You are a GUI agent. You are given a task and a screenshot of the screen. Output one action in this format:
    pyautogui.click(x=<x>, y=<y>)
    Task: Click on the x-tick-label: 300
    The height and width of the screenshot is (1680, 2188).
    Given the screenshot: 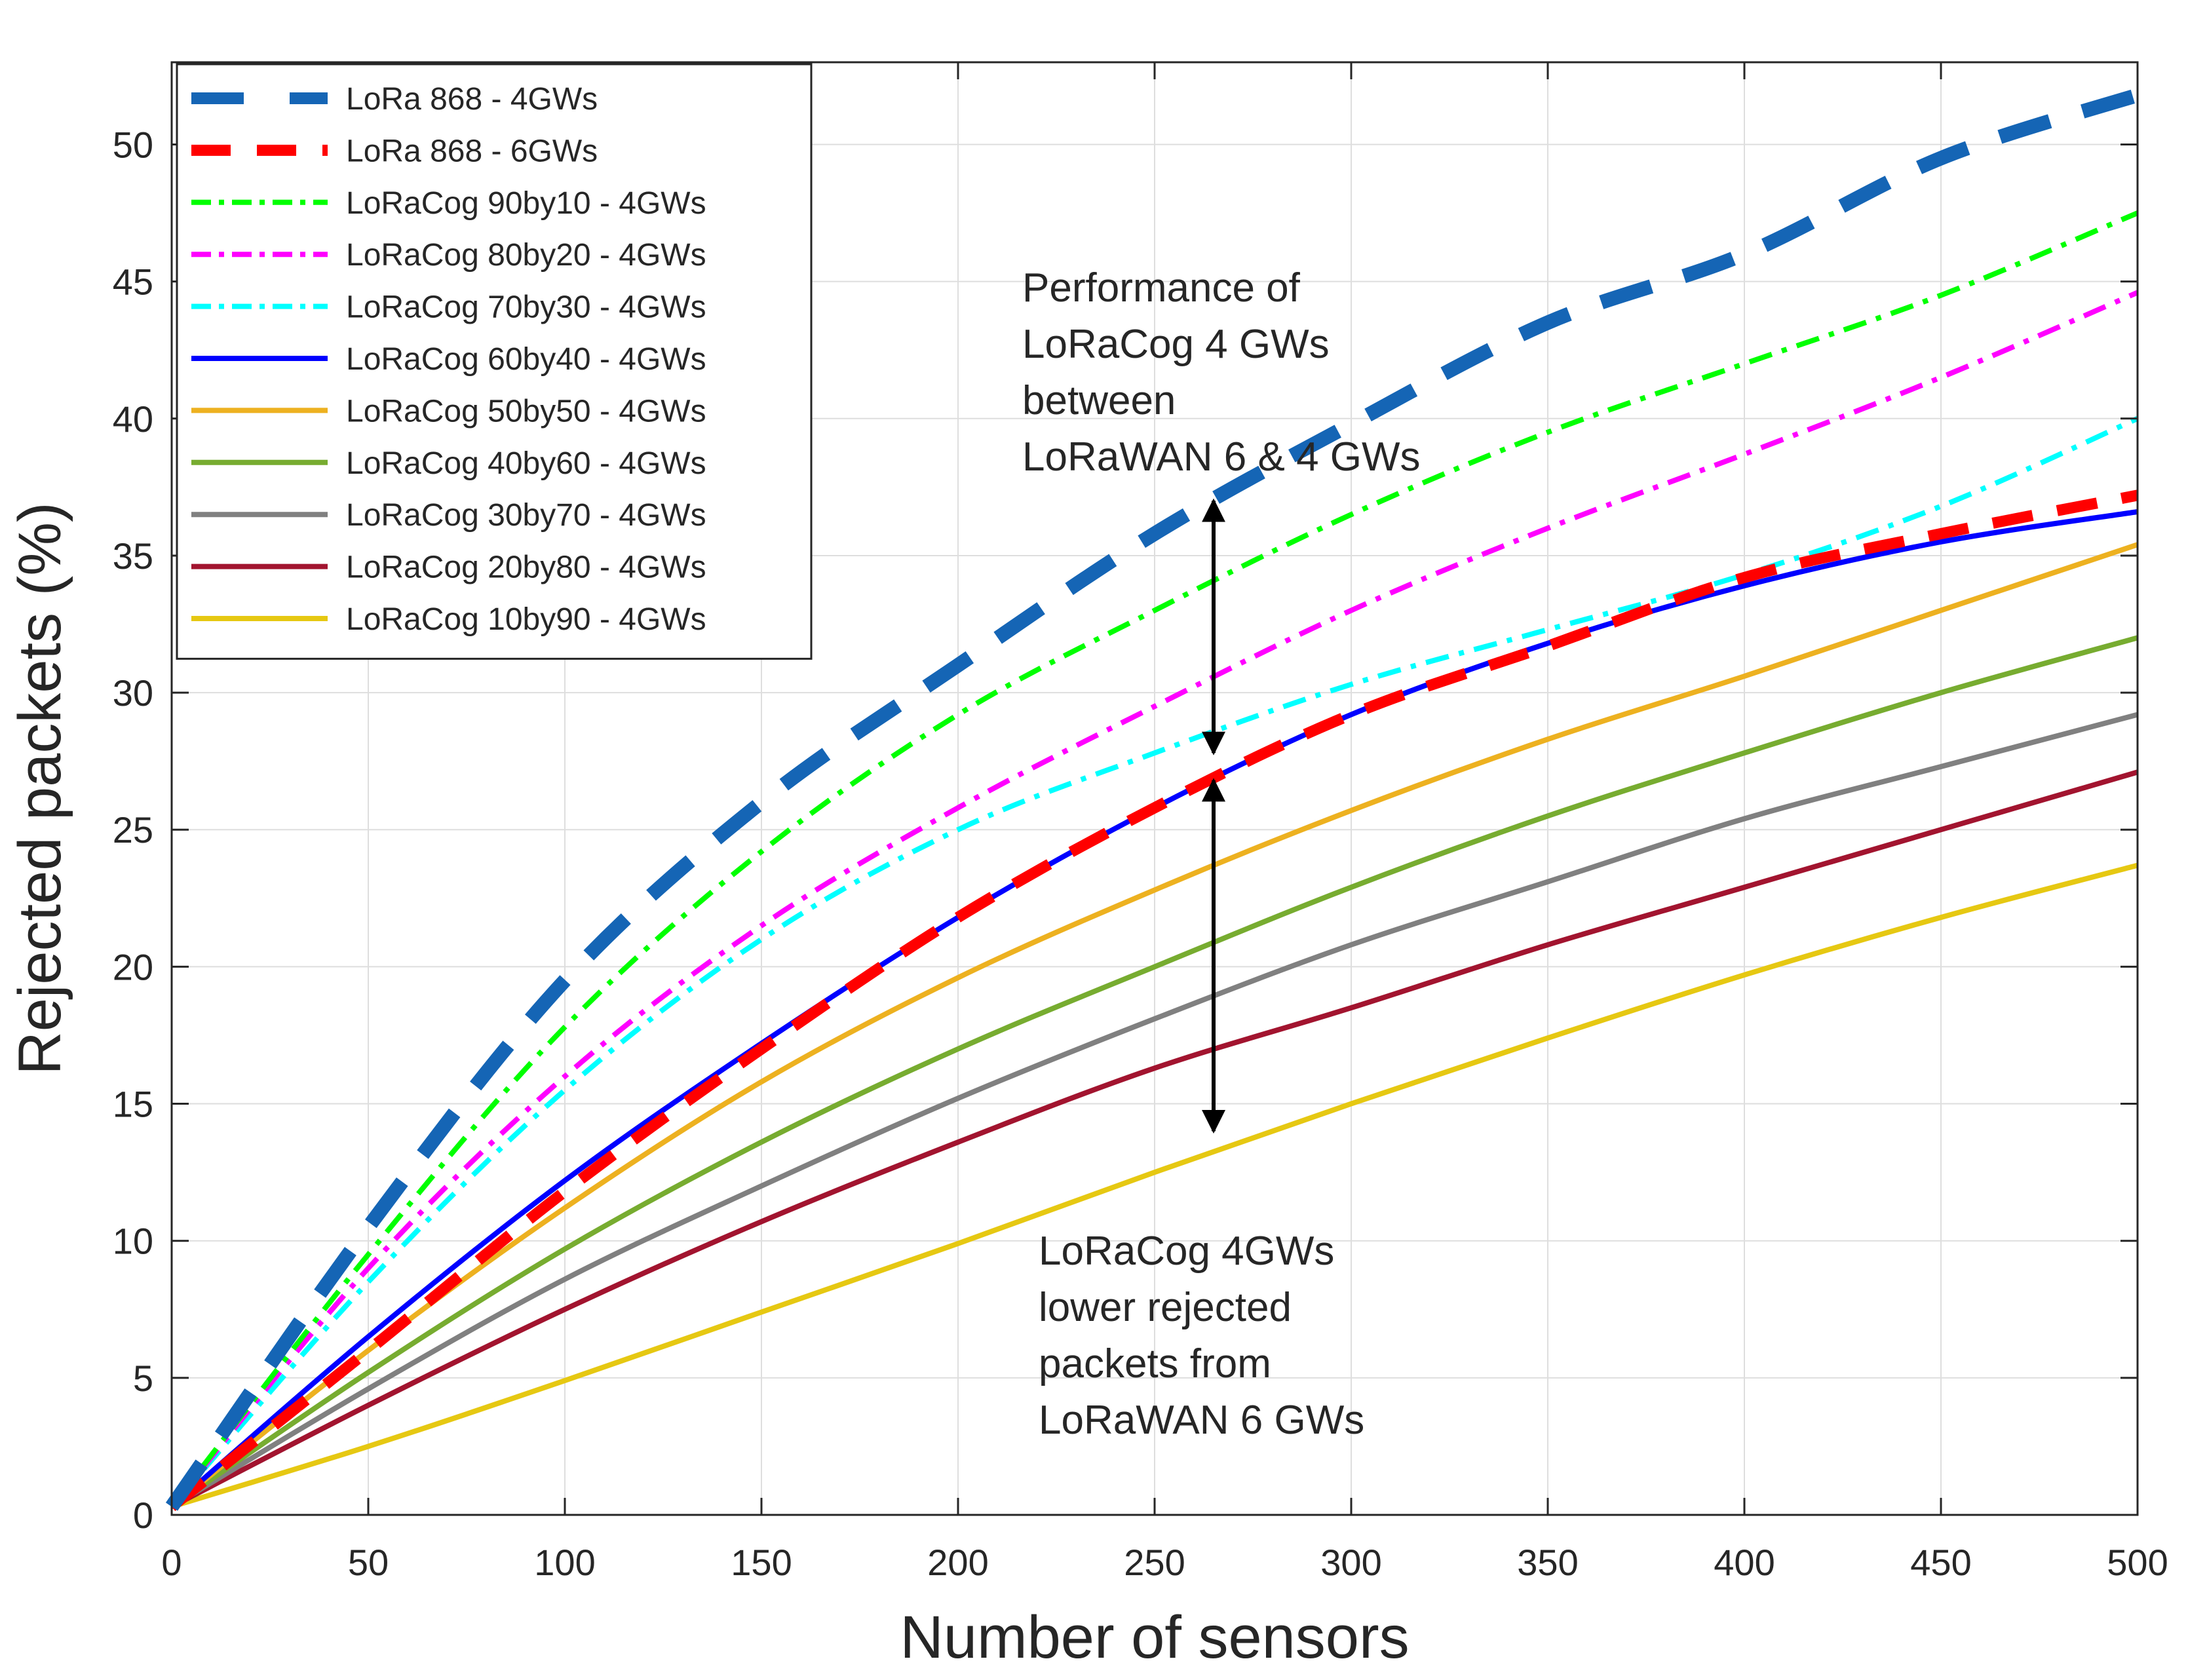 What is the action you would take?
    pyautogui.click(x=1350, y=1562)
    